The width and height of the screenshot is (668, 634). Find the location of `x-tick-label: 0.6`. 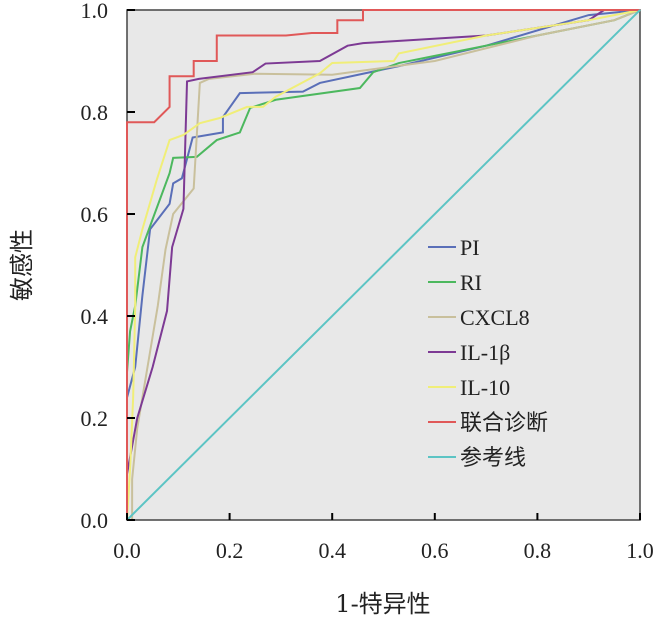

x-tick-label: 0.6 is located at coordinates (435, 550).